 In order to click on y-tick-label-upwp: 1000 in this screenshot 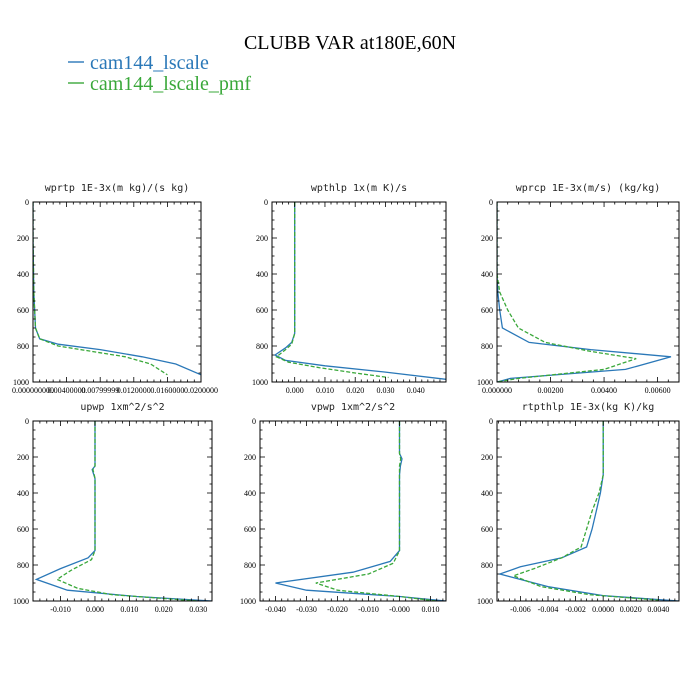, I will do `click(21, 601)`.